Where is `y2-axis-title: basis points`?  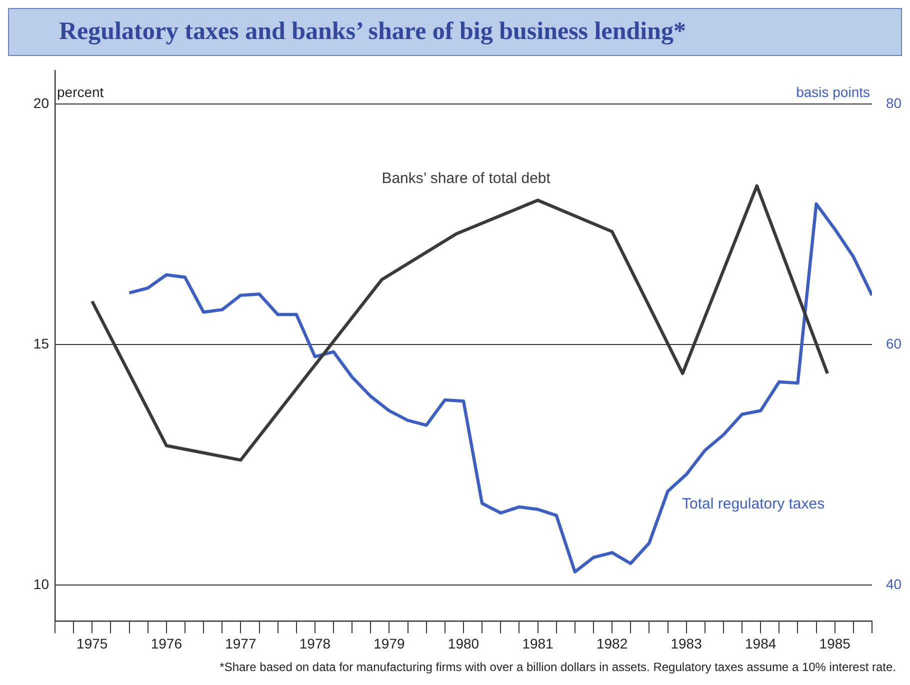 y2-axis-title: basis points is located at coordinates (833, 92).